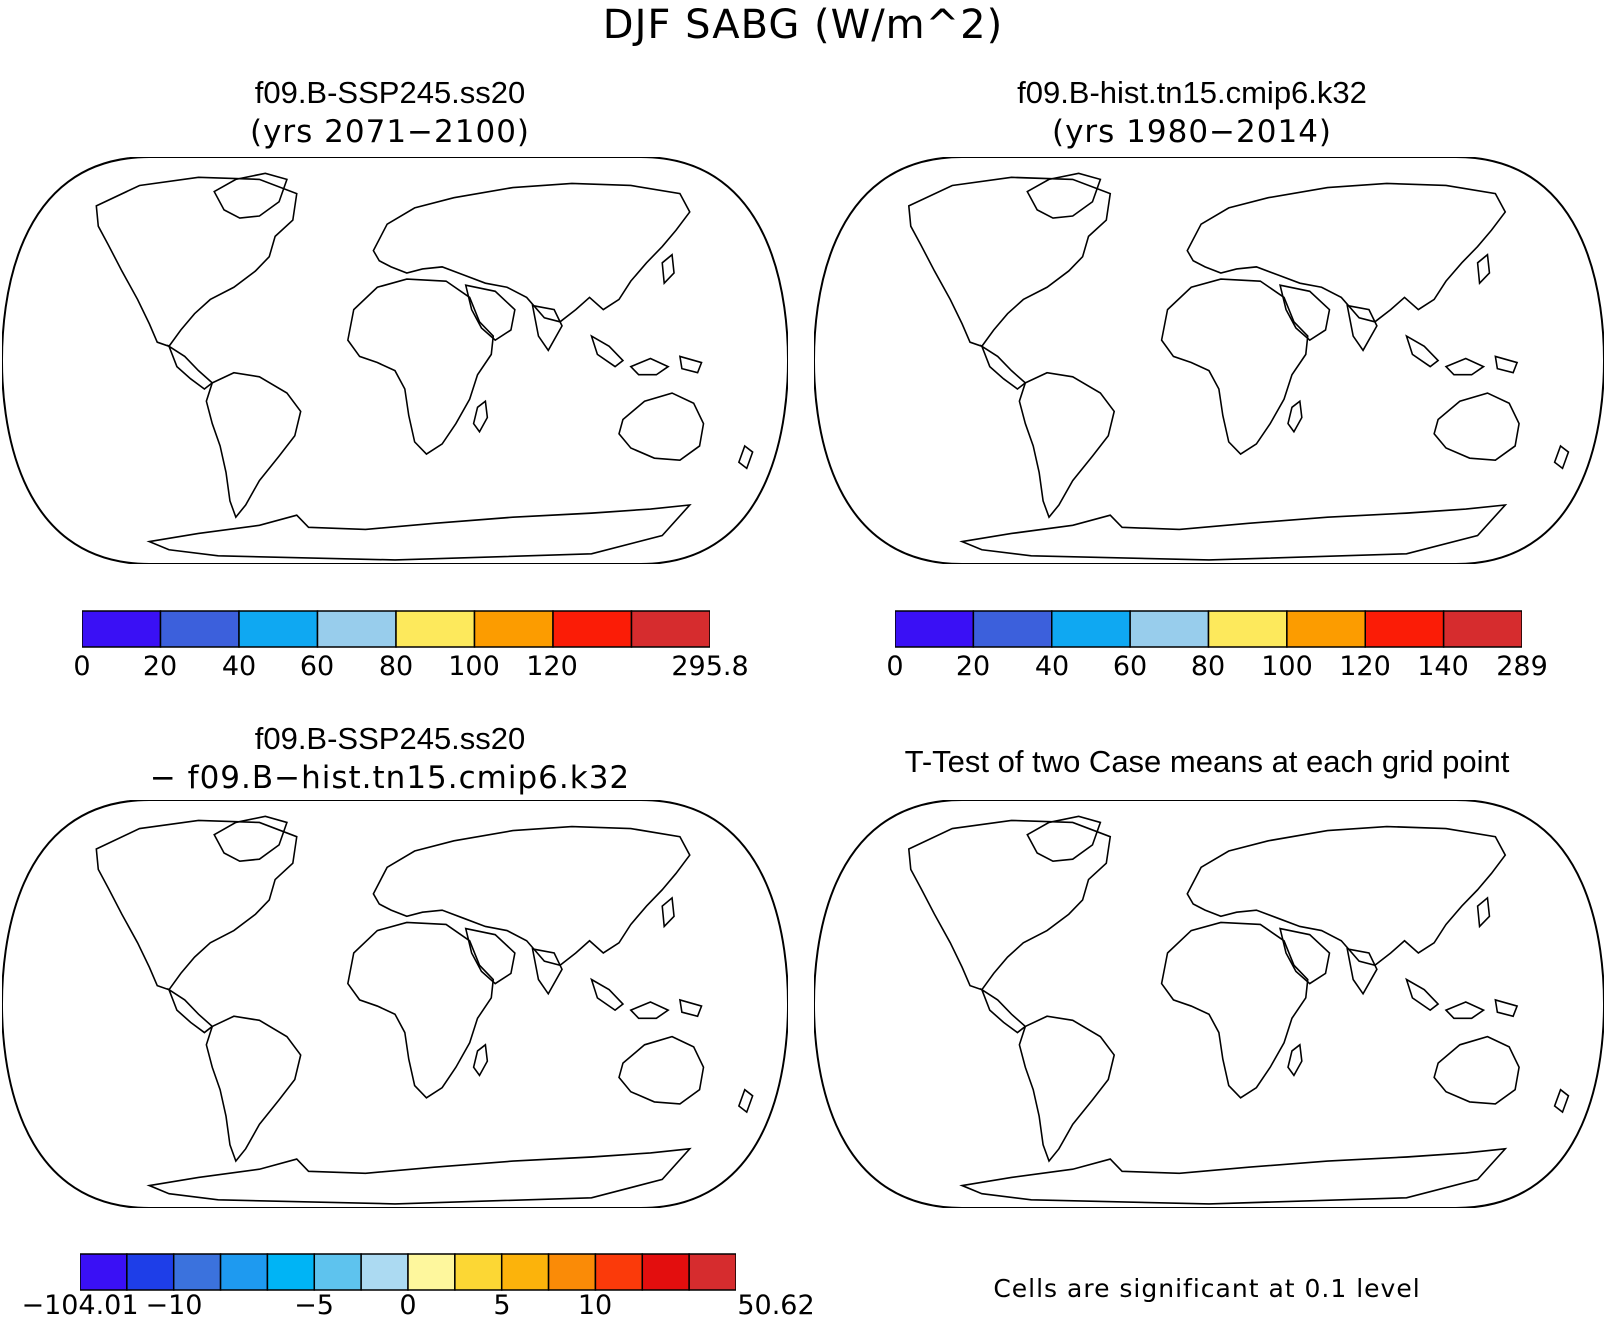 The image size is (1606, 1323). I want to click on colorbar-label: −104.01, so click(80, 1305).